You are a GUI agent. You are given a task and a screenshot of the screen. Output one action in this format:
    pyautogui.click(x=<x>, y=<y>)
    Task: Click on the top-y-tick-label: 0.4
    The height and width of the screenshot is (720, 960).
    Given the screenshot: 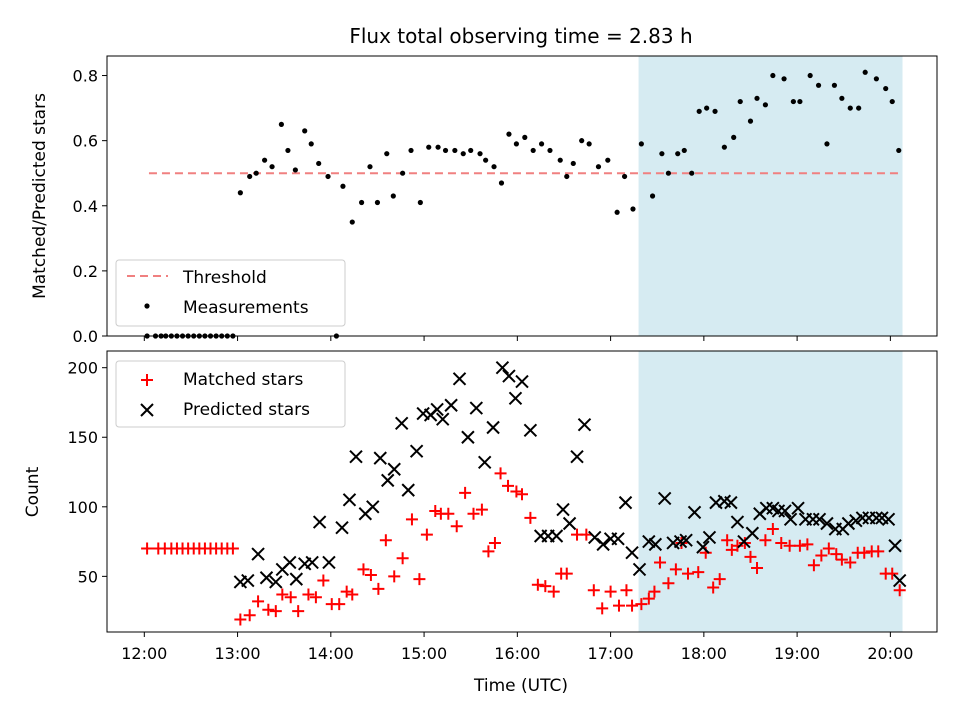 What is the action you would take?
    pyautogui.click(x=85, y=206)
    